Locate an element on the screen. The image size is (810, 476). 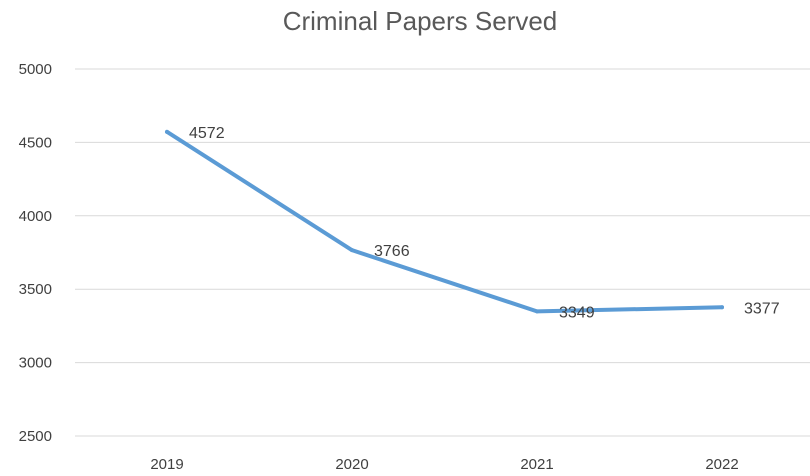
y-tick-label: 3000 is located at coordinates (35, 363).